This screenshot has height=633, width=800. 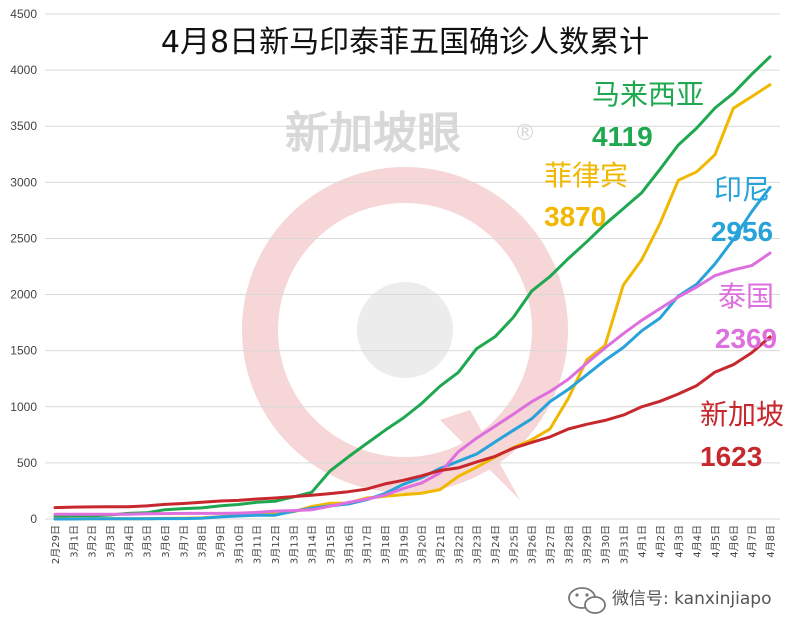 What do you see at coordinates (129, 541) in the screenshot?
I see `x-tick-label: 3月4日` at bounding box center [129, 541].